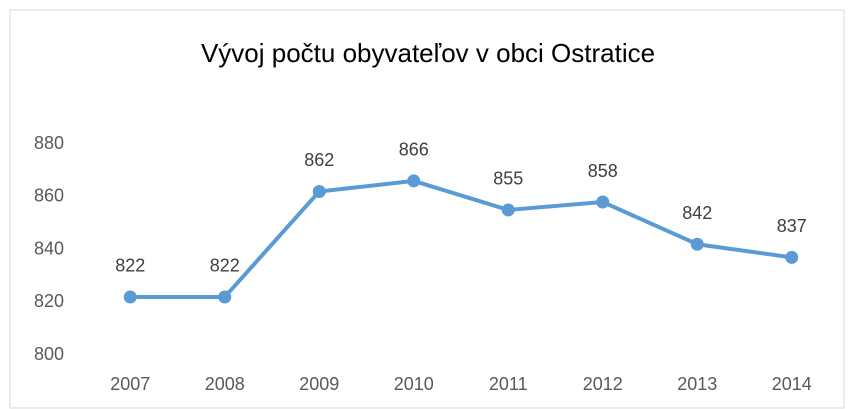 Image resolution: width=855 pixels, height=409 pixels. Describe the element at coordinates (603, 384) in the screenshot. I see `x-tick-label: 2012` at that location.